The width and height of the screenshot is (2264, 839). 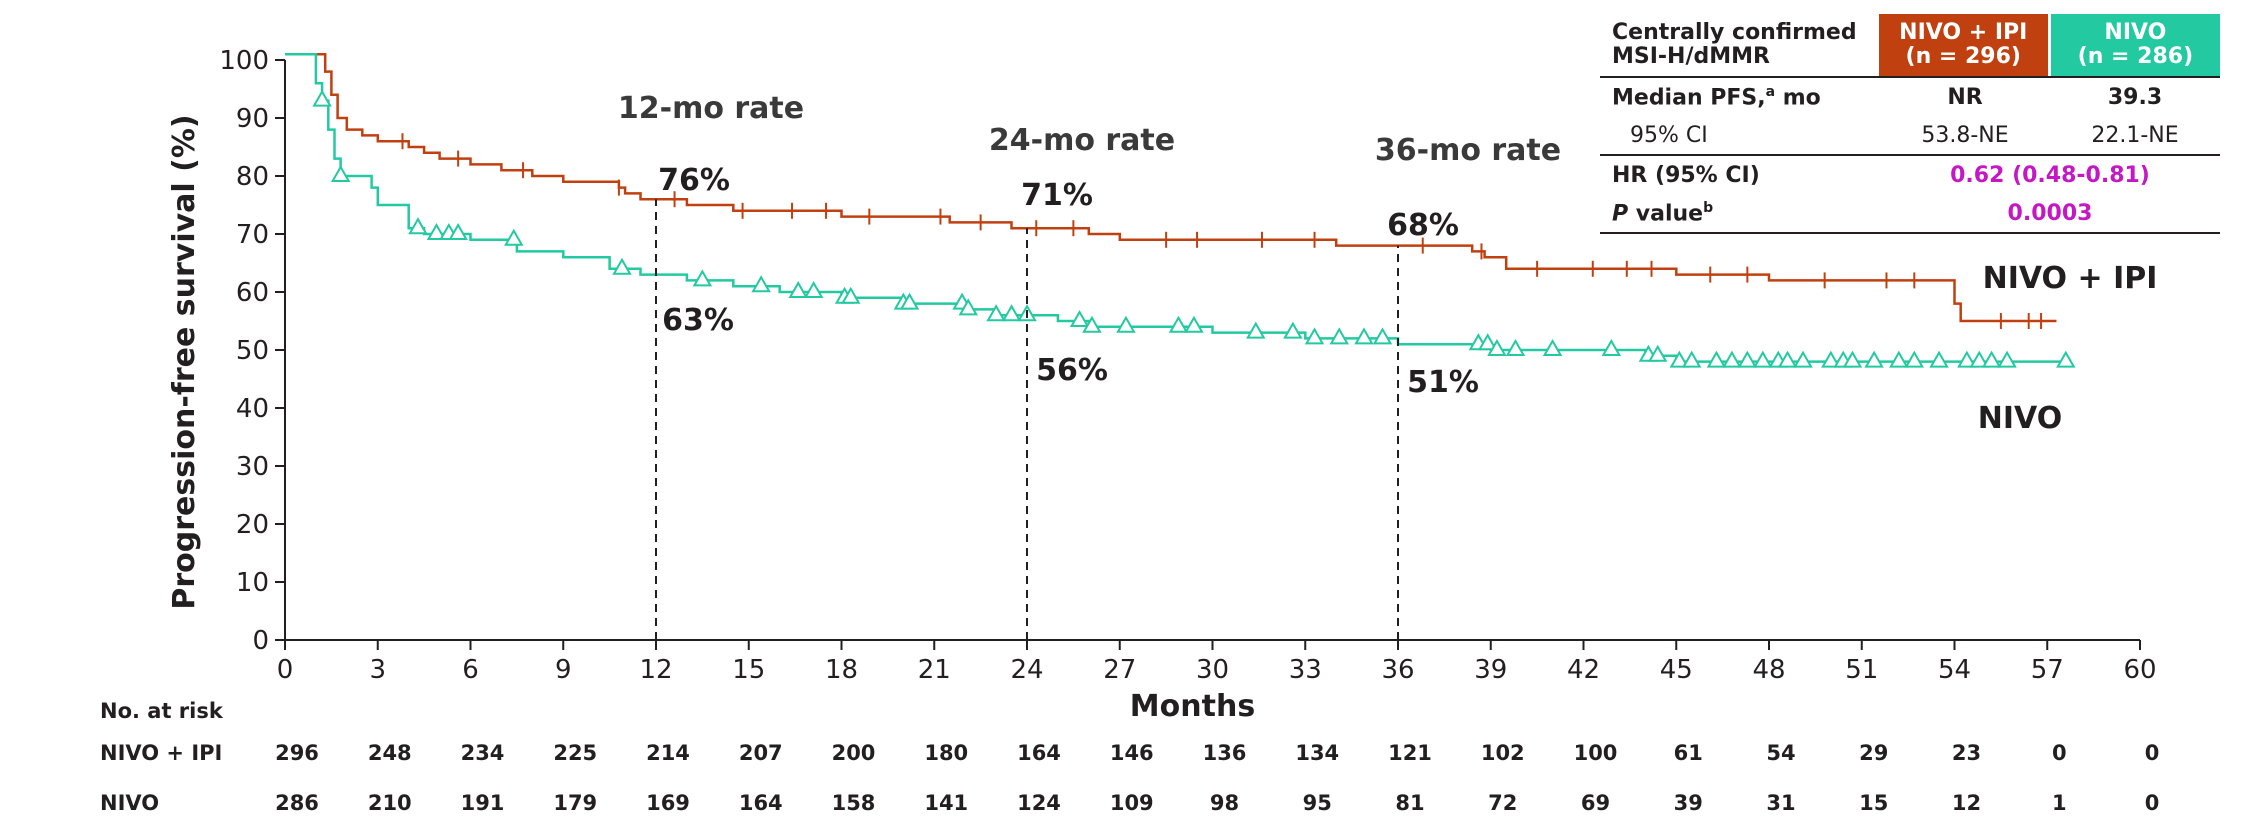 What do you see at coordinates (1410, 753) in the screenshot?
I see `at-risk-value-nivo-ipi: 121` at bounding box center [1410, 753].